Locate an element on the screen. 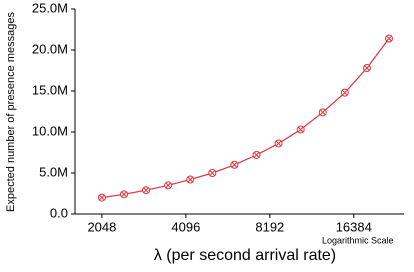 The height and width of the screenshot is (272, 414). x-axis-label: λ (per second arrival rate) is located at coordinates (245, 255).